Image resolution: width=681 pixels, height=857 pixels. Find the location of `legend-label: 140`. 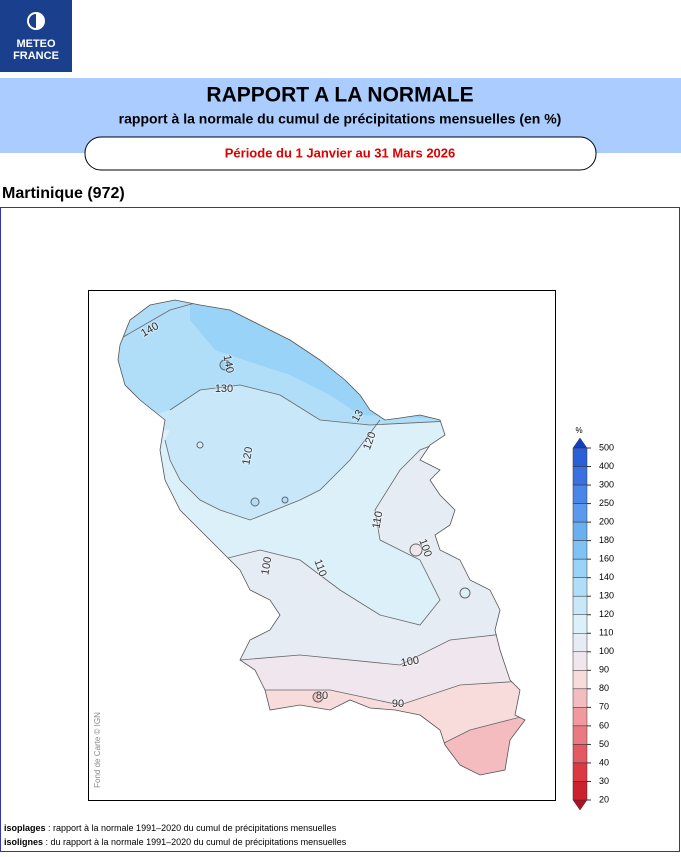

legend-label: 140 is located at coordinates (606, 577).